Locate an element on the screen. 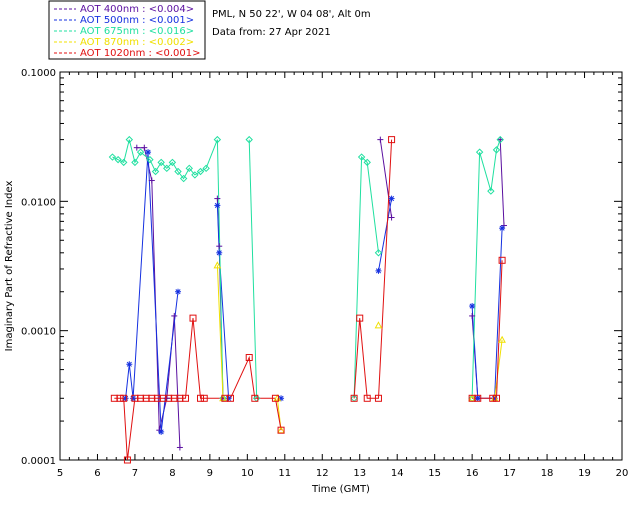 The width and height of the screenshot is (640, 512). date-label: Data from: 27 Apr 2021 is located at coordinates (271, 32).